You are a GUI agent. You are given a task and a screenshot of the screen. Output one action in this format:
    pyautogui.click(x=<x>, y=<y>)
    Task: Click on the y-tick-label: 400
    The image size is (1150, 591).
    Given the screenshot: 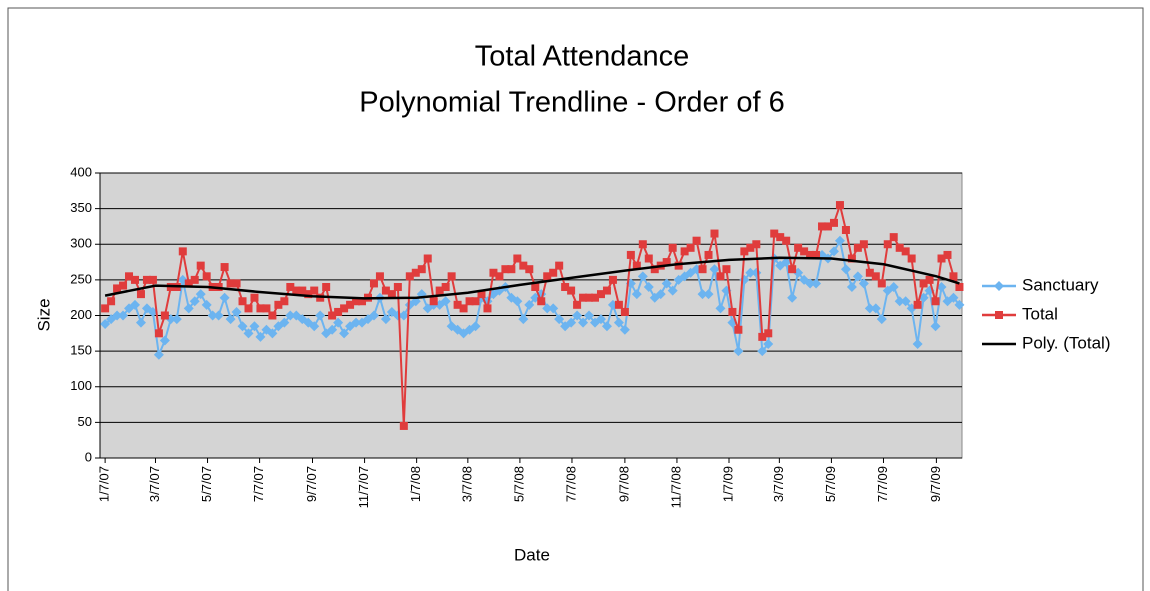 What is the action you would take?
    pyautogui.click(x=81, y=171)
    